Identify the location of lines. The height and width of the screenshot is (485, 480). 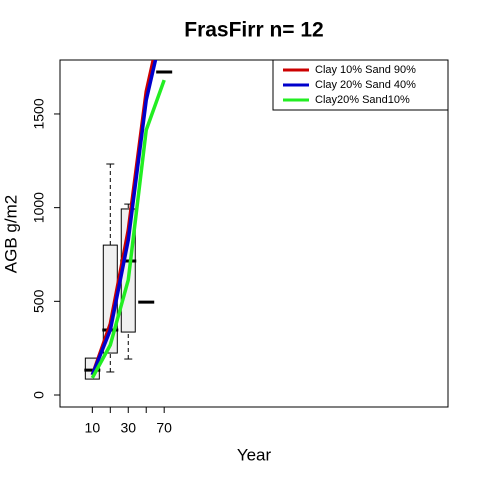
(128, 219).